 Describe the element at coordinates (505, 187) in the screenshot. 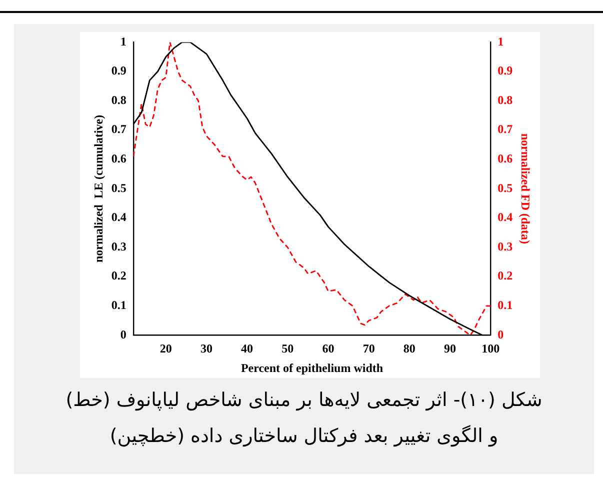

I see `y2-tick-label: 0.5` at that location.